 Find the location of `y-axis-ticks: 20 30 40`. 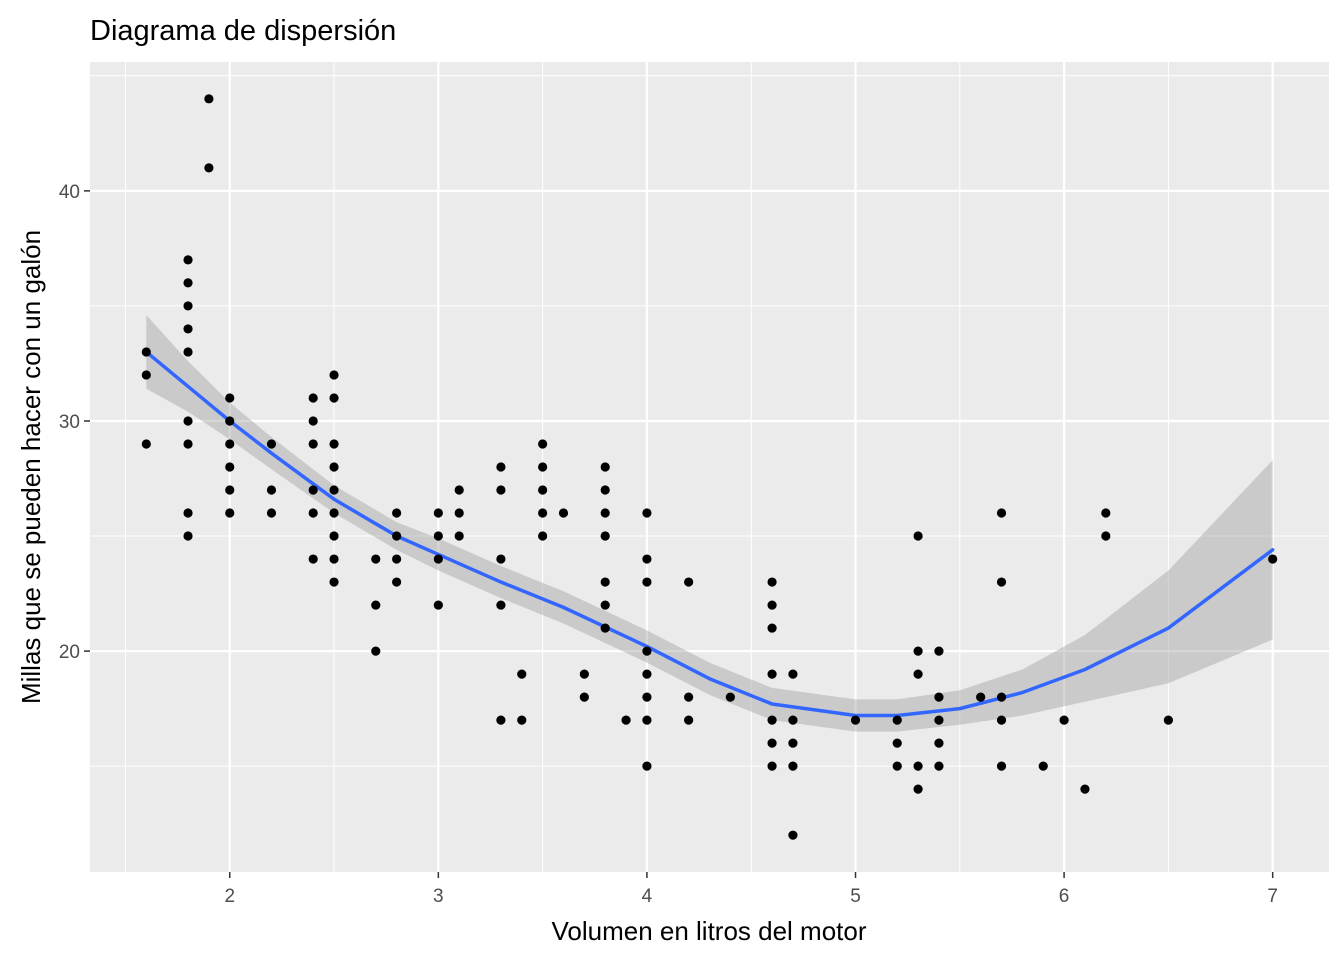

y-axis-ticks: 20 30 40 is located at coordinates (74, 422).